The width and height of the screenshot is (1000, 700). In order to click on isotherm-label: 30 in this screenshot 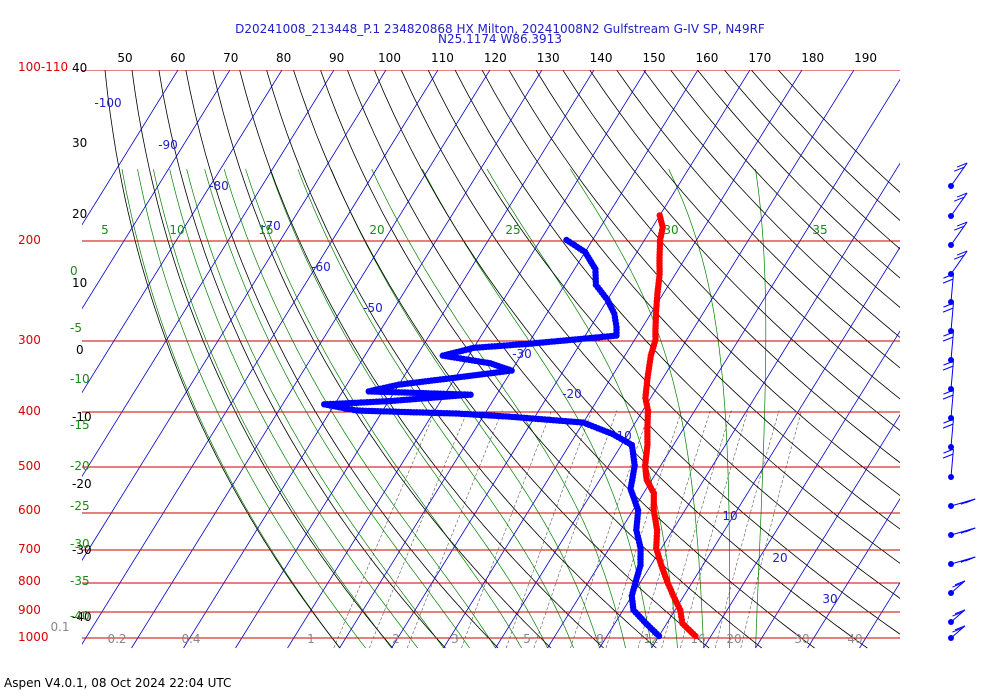, I will do `click(829, 599)`.